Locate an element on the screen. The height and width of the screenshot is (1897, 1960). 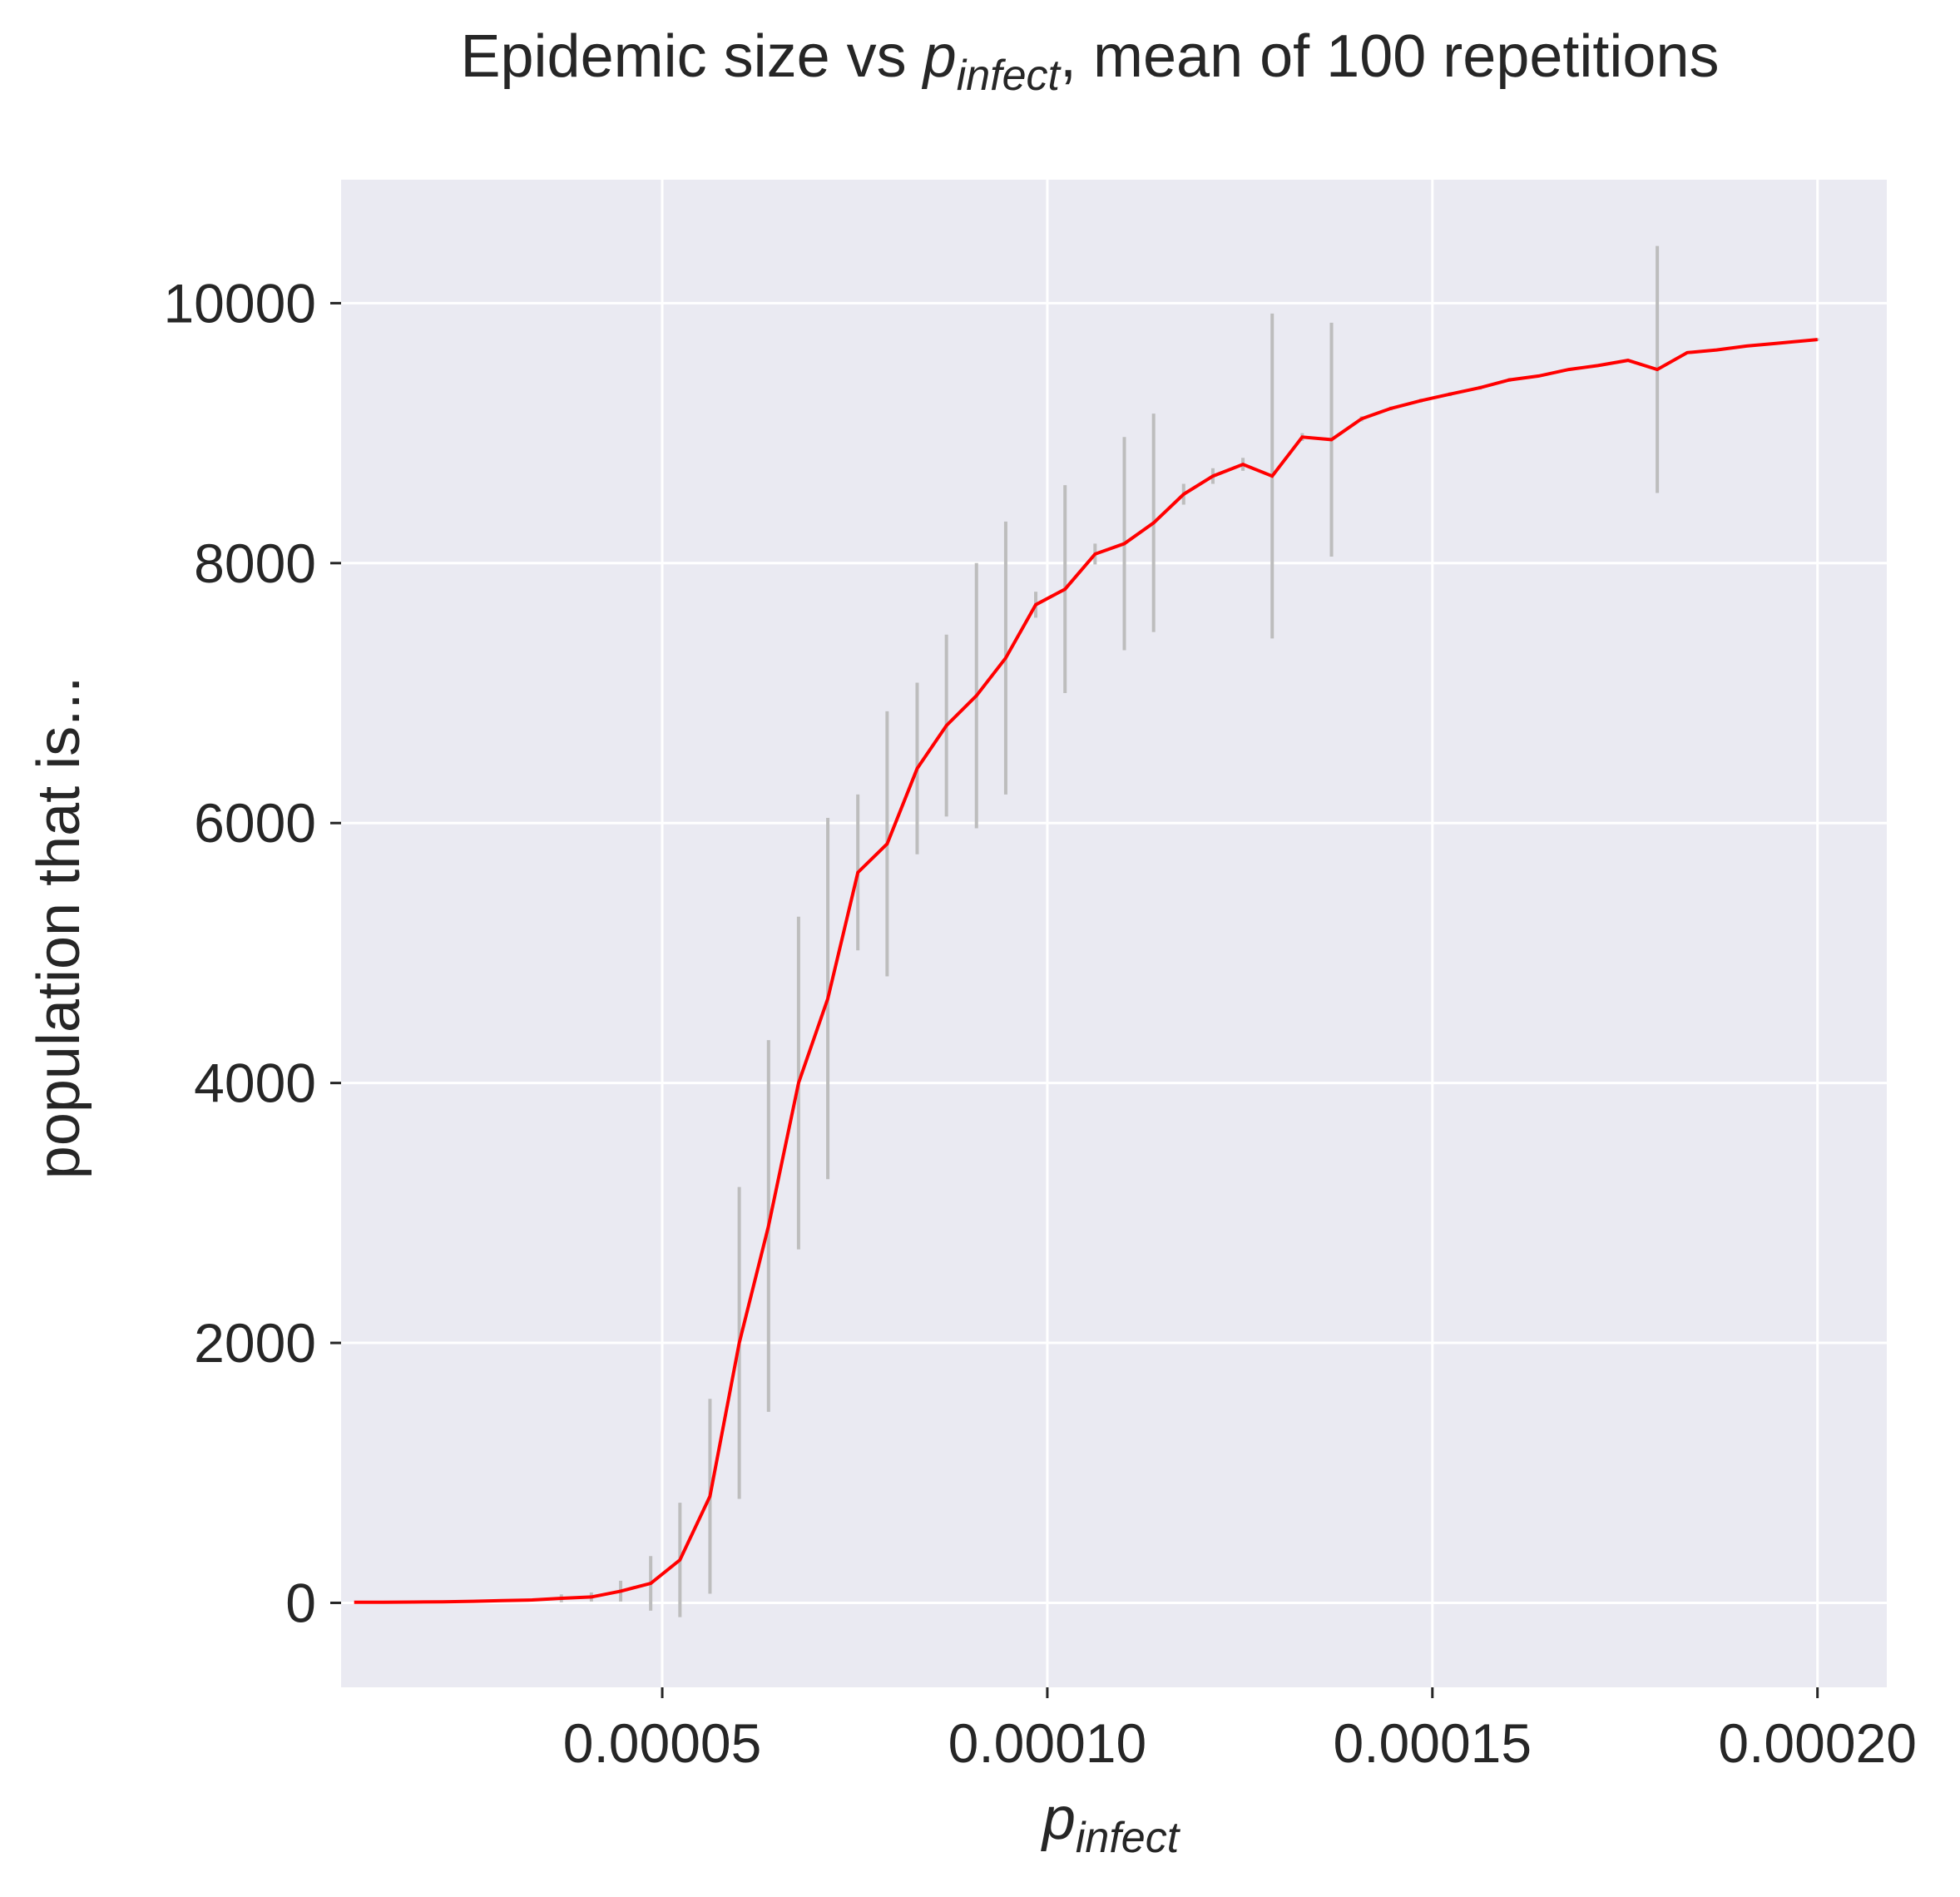
x-tick-label: 0.00005 is located at coordinates (662, 1743).